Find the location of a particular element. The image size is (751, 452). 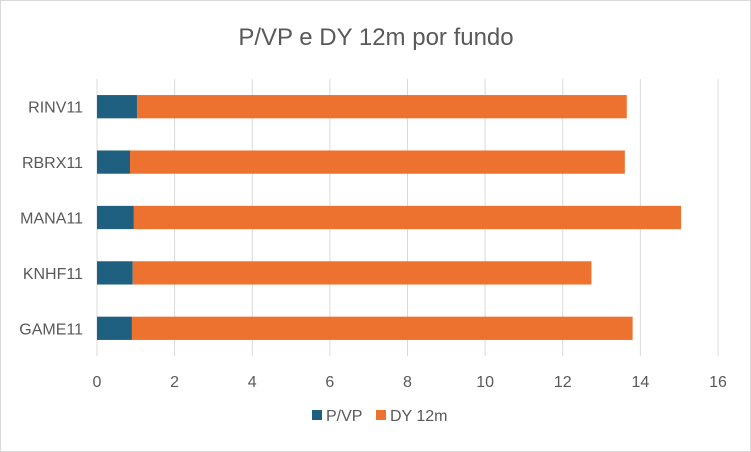

category-label: RINV11 is located at coordinates (55, 108).